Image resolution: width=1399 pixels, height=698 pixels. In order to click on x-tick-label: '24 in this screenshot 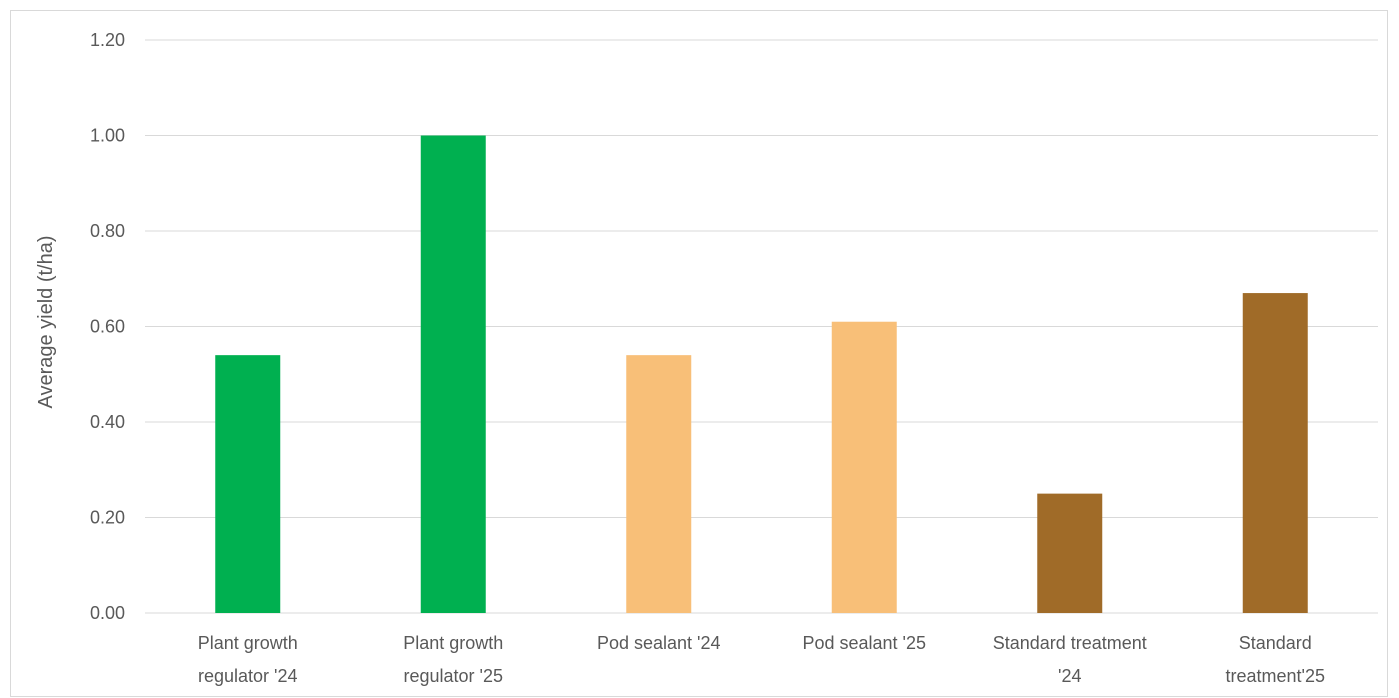, I will do `click(1069, 676)`.